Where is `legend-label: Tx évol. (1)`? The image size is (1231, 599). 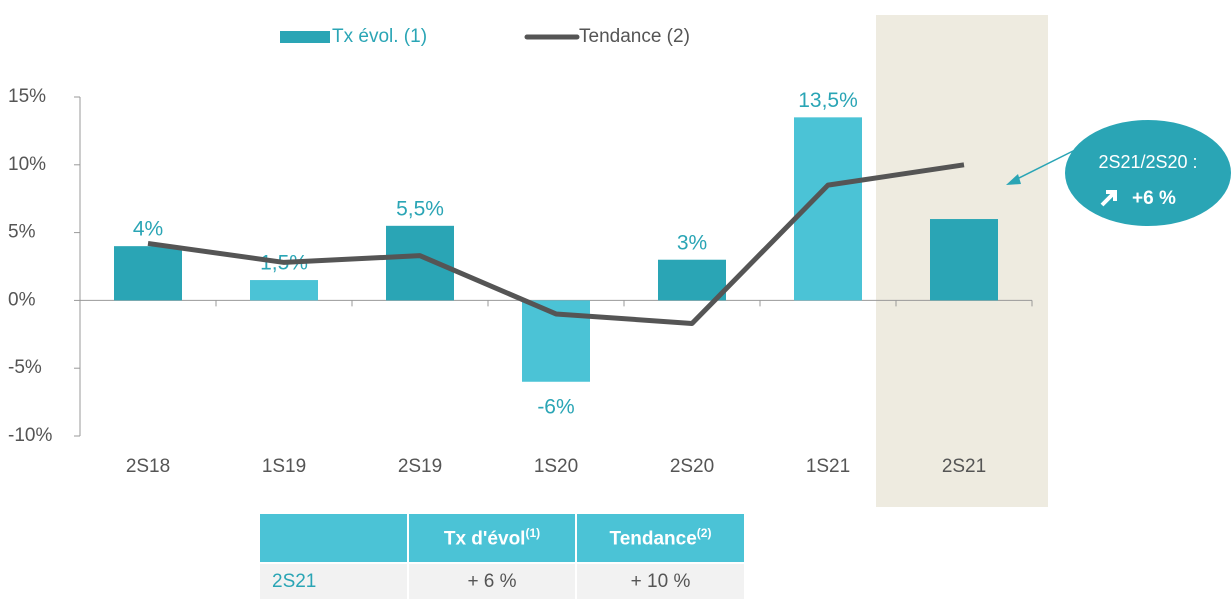 legend-label: Tx évol. (1) is located at coordinates (379, 36).